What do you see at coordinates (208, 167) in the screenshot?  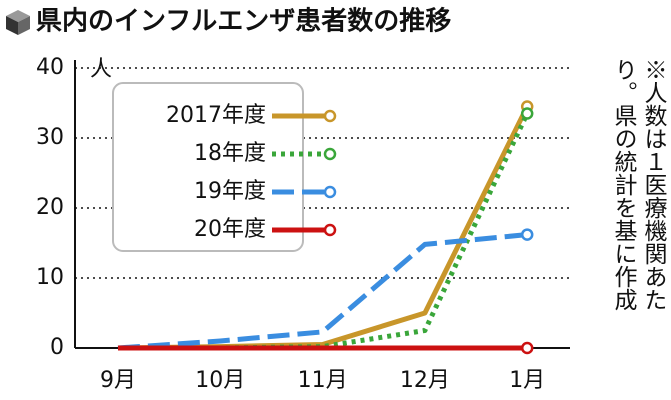 I see `legend-box` at bounding box center [208, 167].